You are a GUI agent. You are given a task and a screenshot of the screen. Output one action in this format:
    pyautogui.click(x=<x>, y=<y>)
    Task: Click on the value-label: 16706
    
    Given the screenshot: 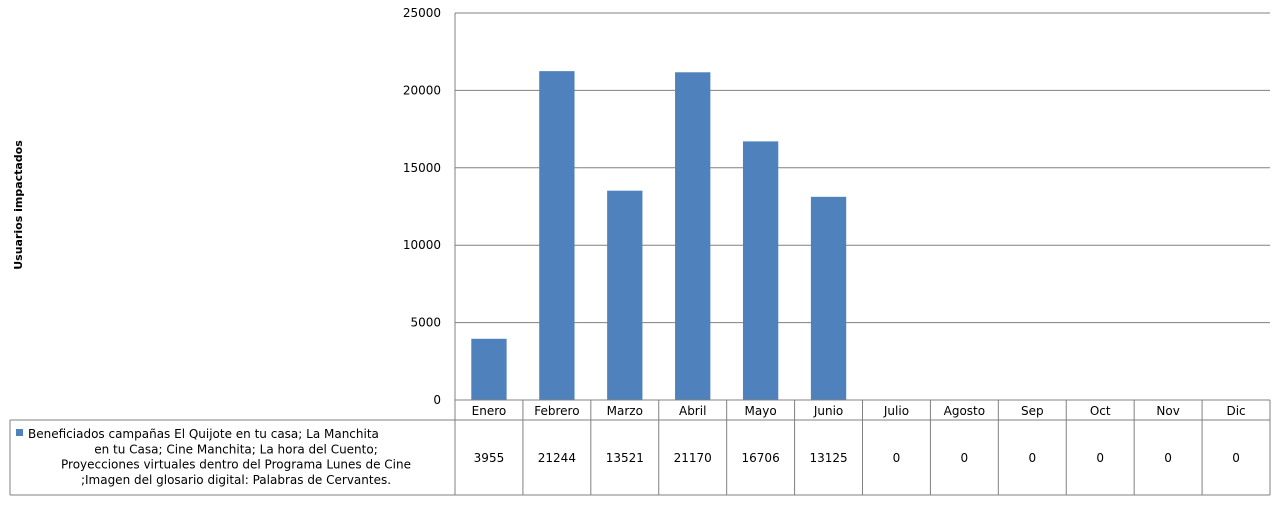 What is the action you would take?
    pyautogui.click(x=761, y=458)
    